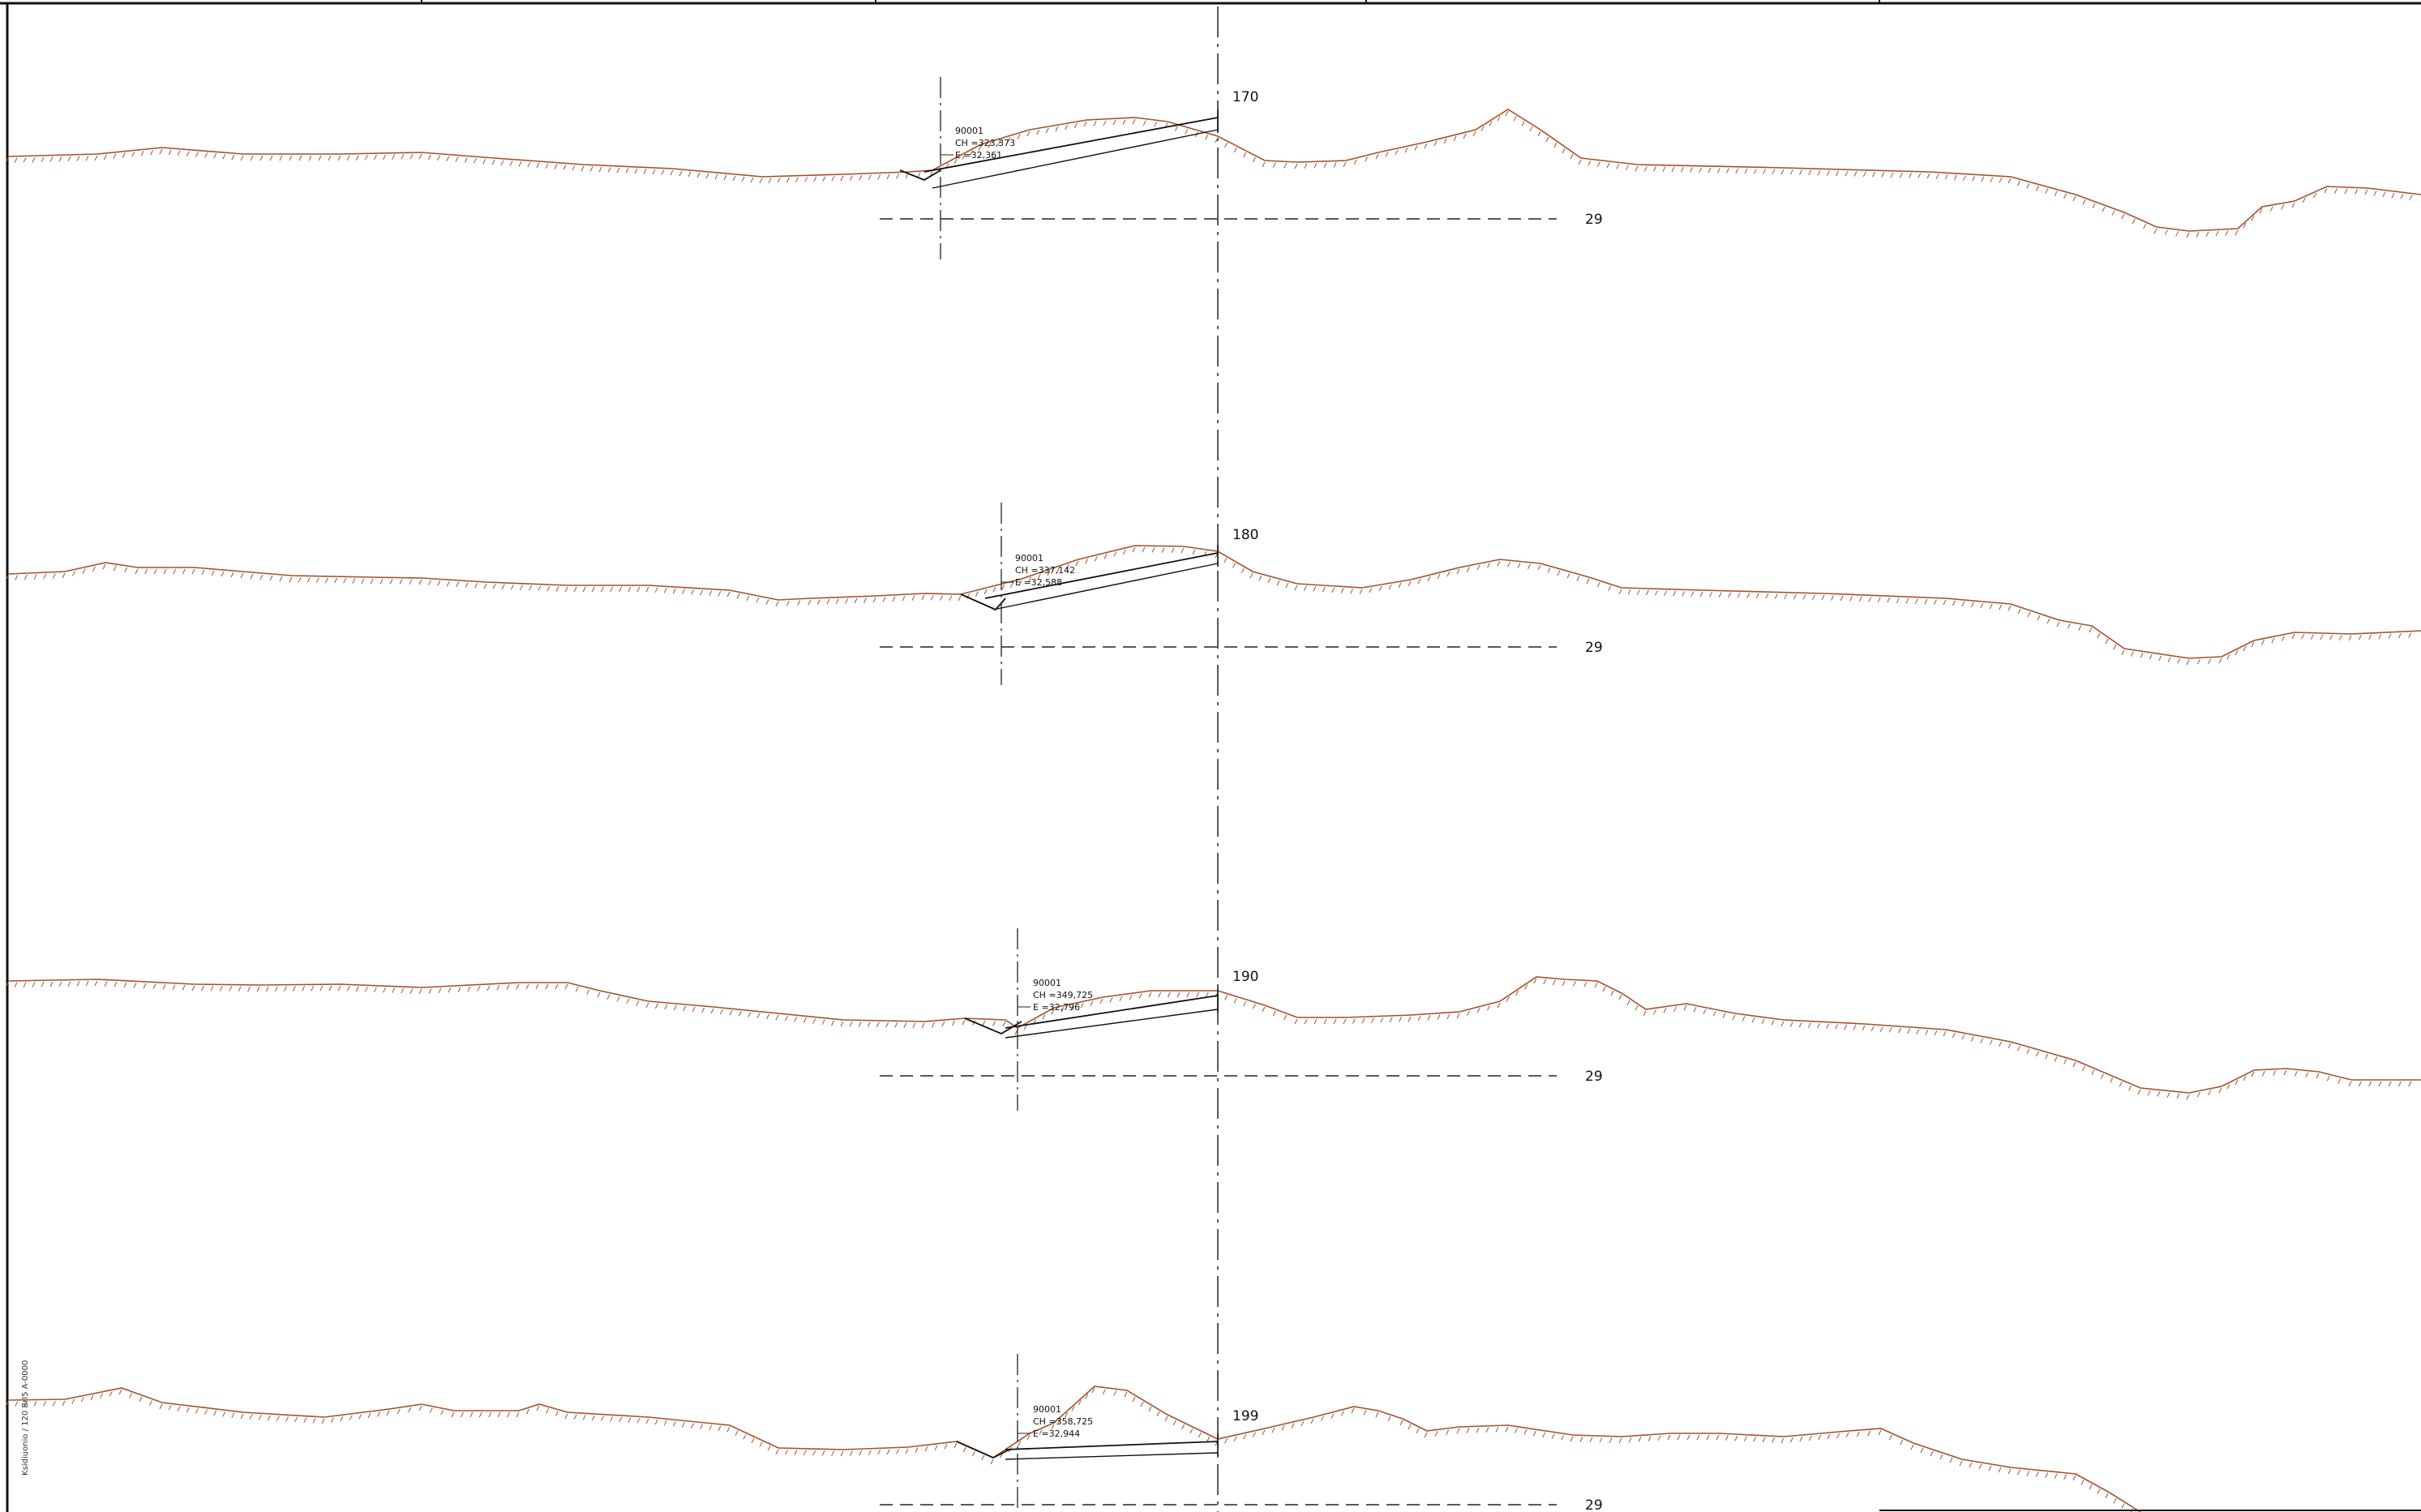 Image resolution: width=2421 pixels, height=1512 pixels. Describe the element at coordinates (1063, 995) in the screenshot. I see `annotation-line: CH =349,725` at that location.